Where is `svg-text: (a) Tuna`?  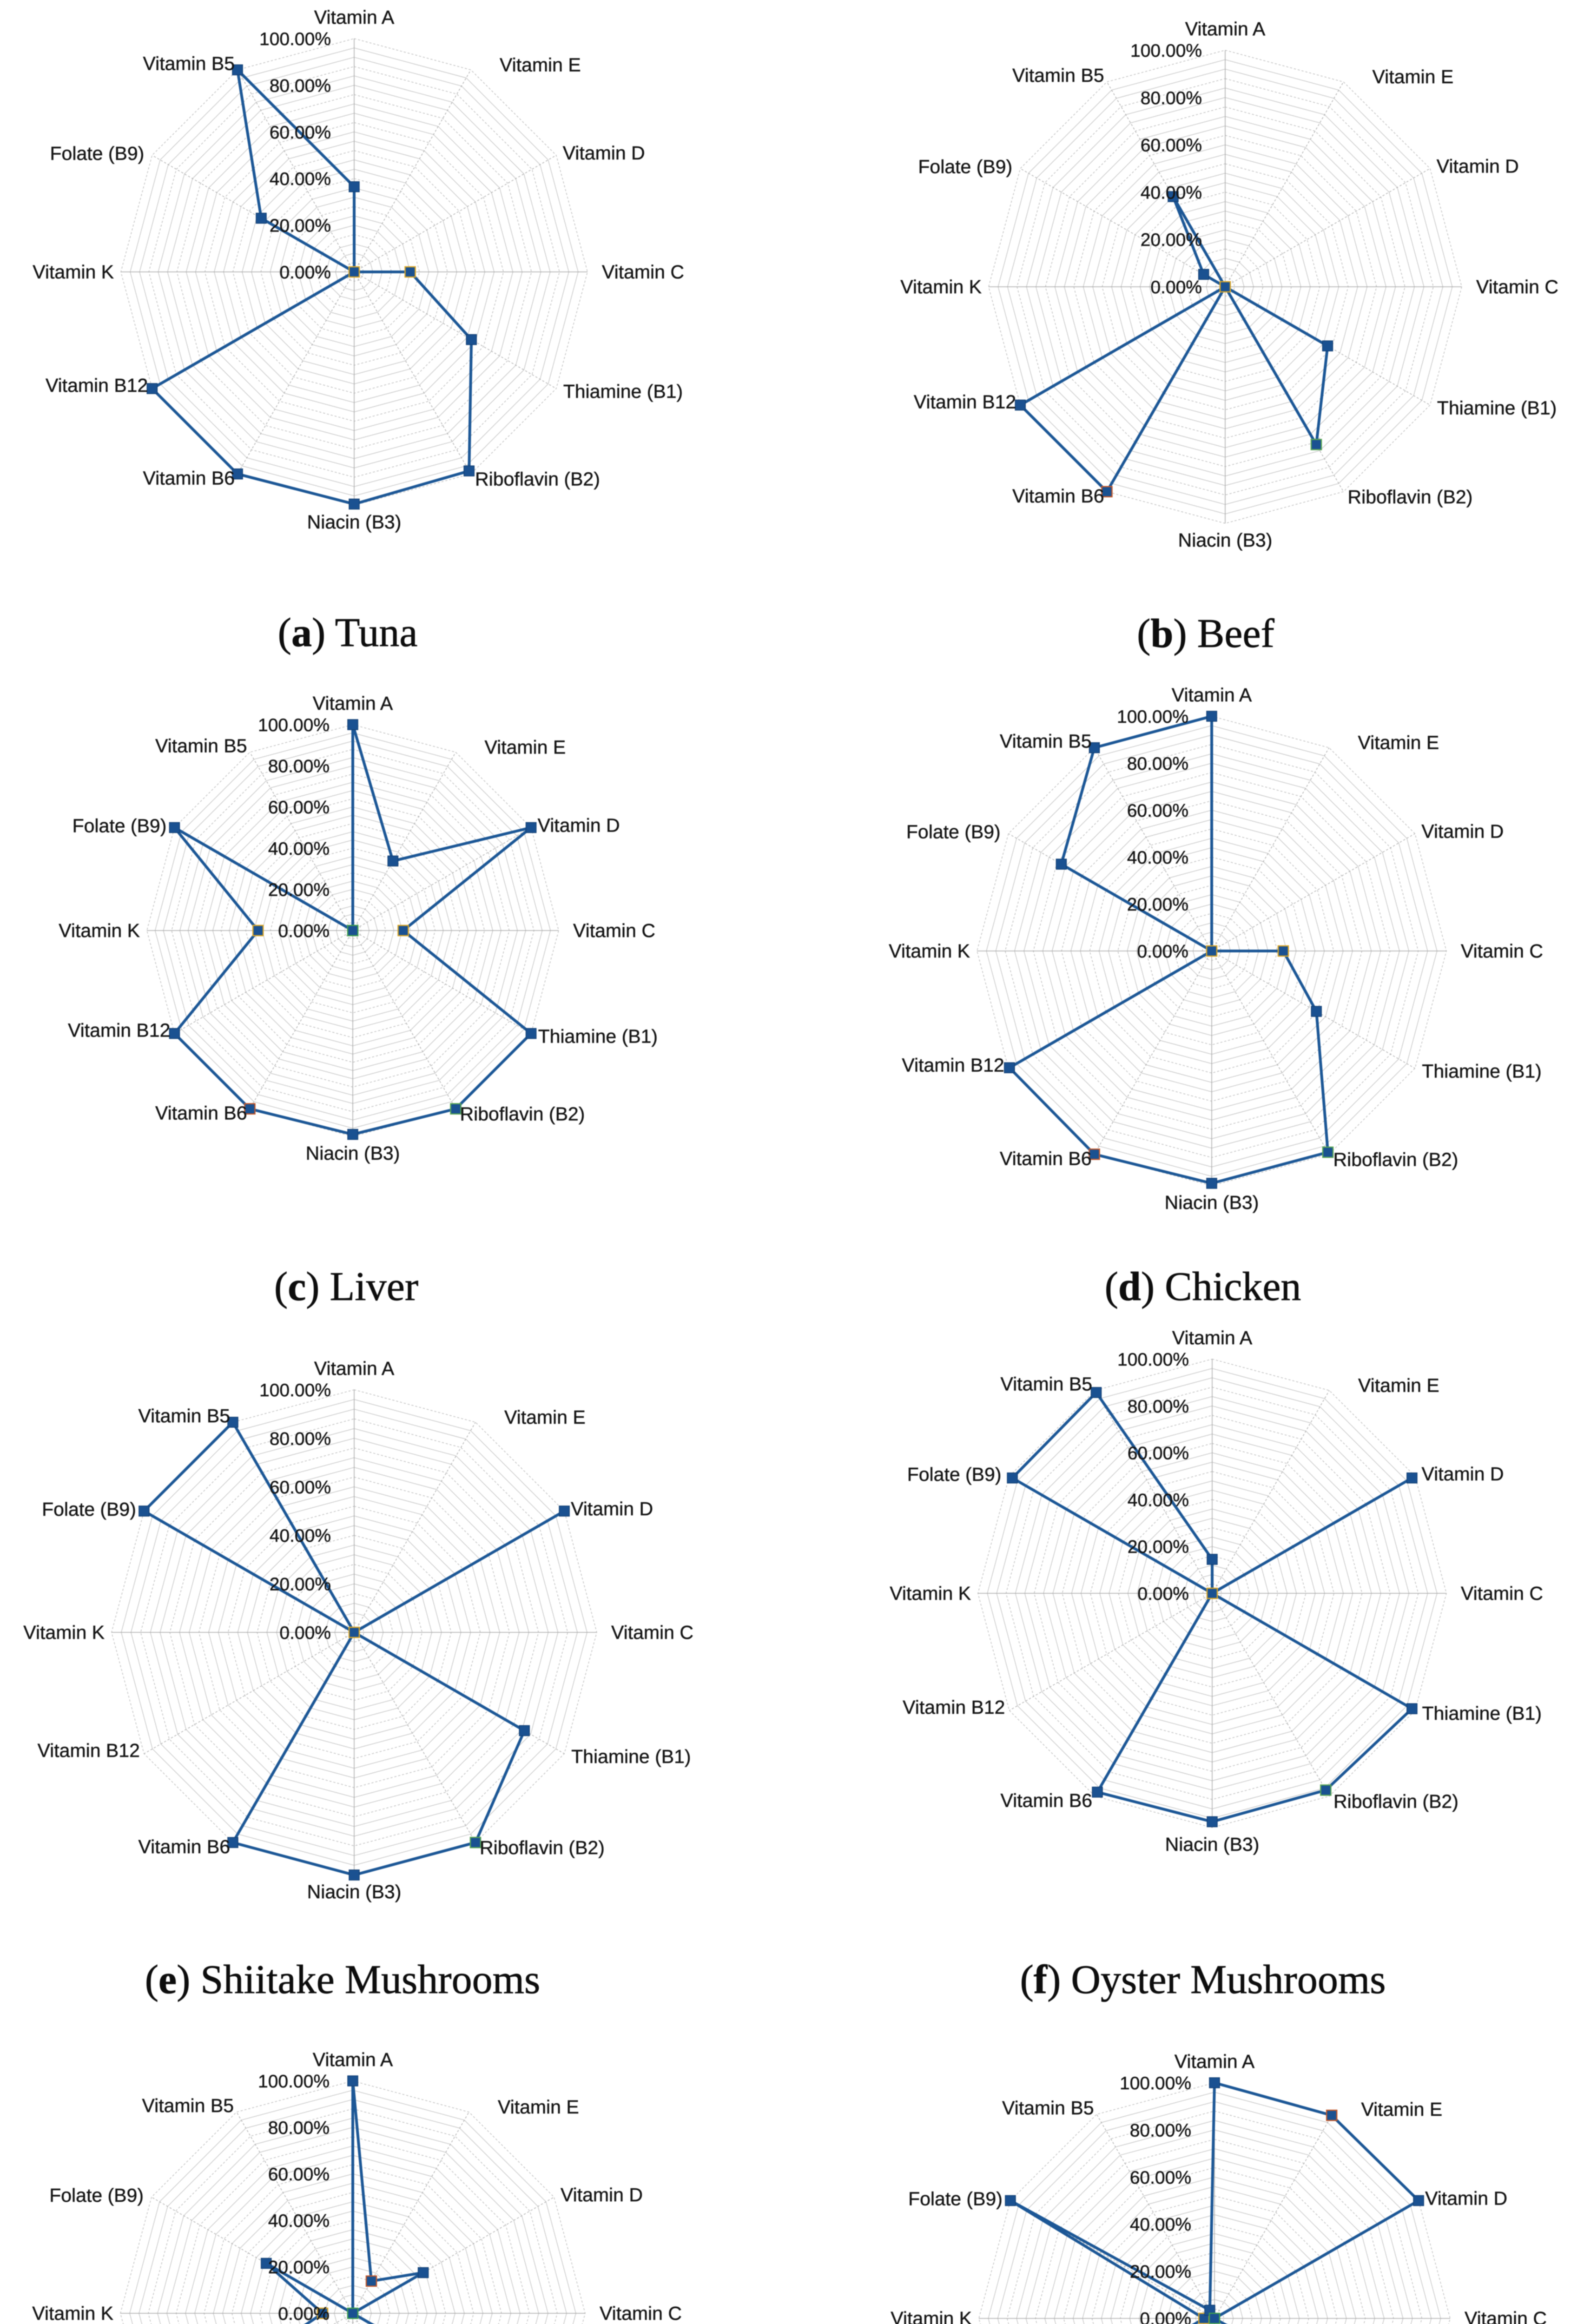 svg-text: (a) Tuna is located at coordinates (348, 632).